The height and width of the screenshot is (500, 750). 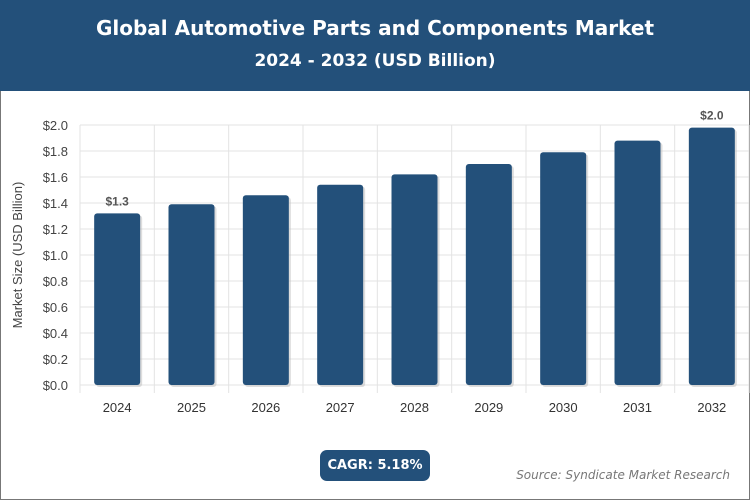 I want to click on x-tick-label: 2028, so click(x=414, y=407).